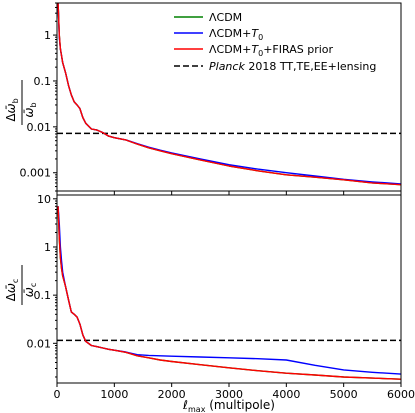  Describe the element at coordinates (21, 285) in the screenshot. I see `bottom-ylabel: Δω̄c ω̄c` at that location.